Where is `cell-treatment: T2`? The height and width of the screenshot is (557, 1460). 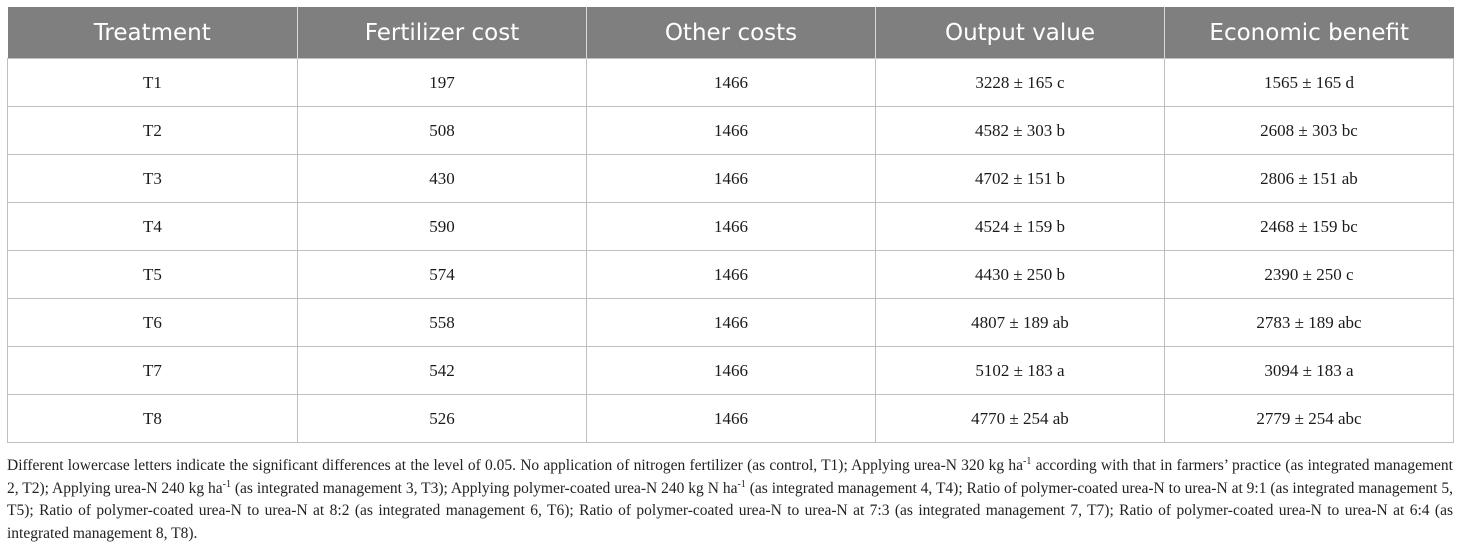
cell-treatment: T2 is located at coordinates (152, 130).